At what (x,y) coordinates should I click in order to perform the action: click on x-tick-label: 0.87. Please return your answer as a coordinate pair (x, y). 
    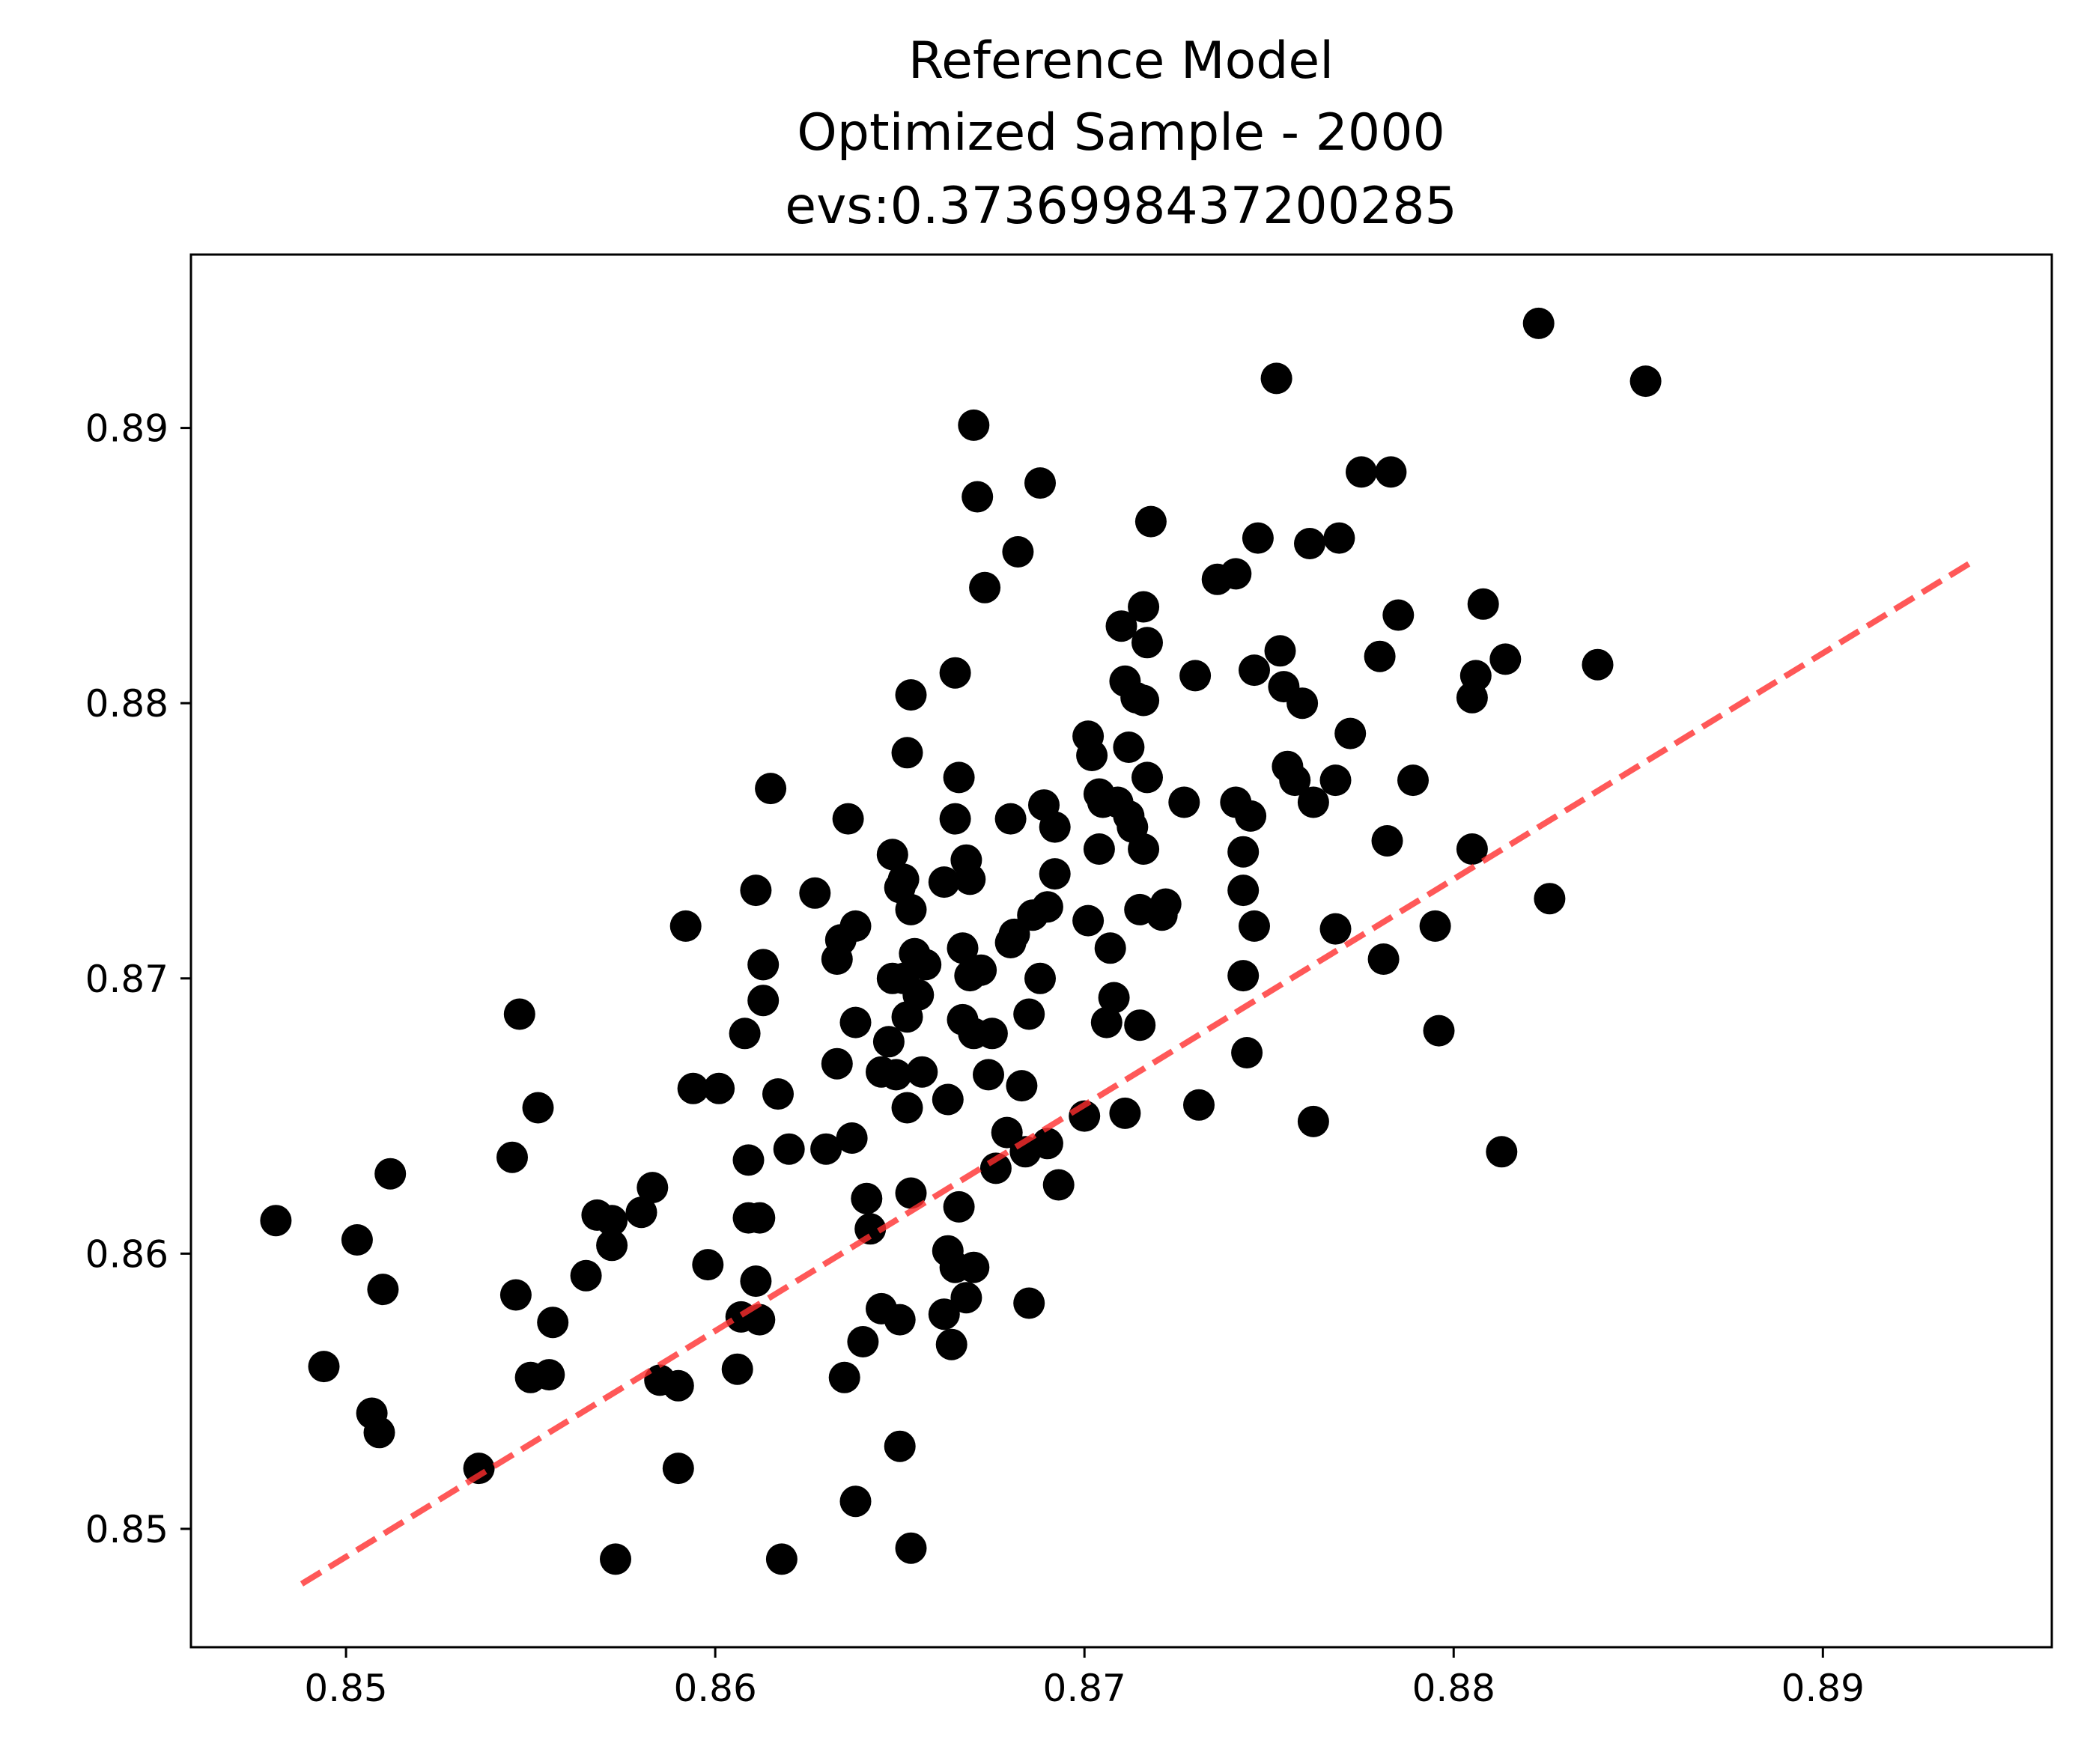
    Looking at the image, I should click on (1084, 1689).